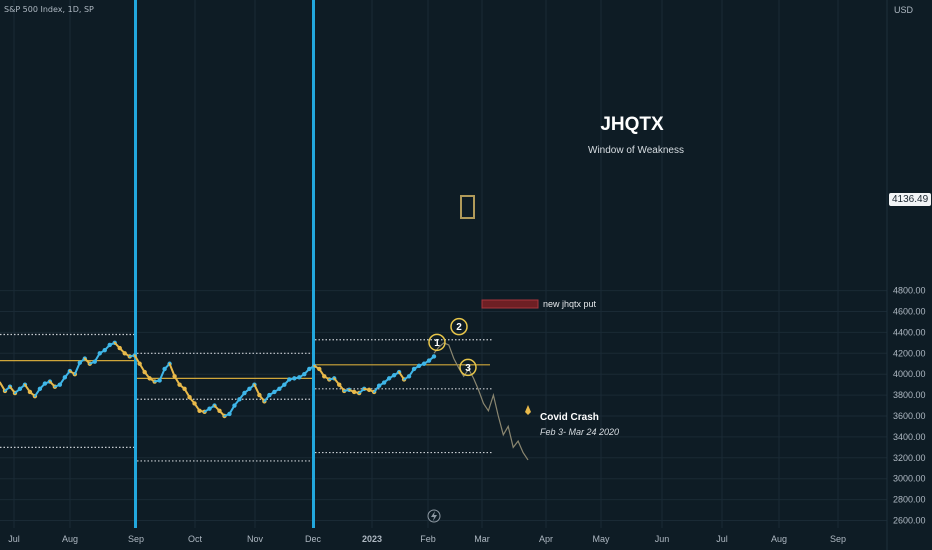 Image resolution: width=932 pixels, height=550 pixels. Describe the element at coordinates (172, 370) in the screenshot. I see `price-segment` at that location.